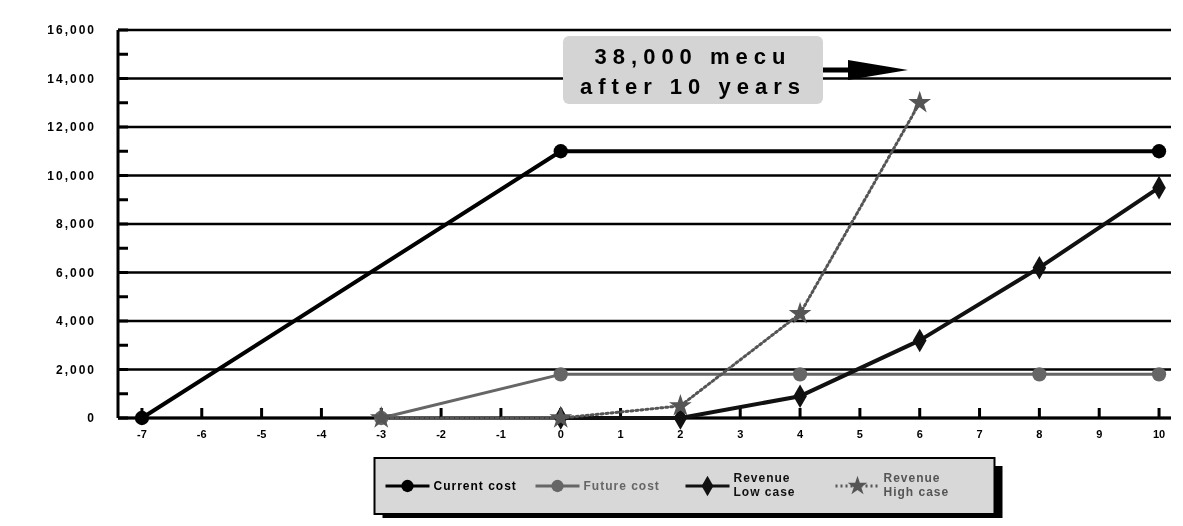 This screenshot has height=526, width=1183. I want to click on legend-label: Current cost, so click(475, 486).